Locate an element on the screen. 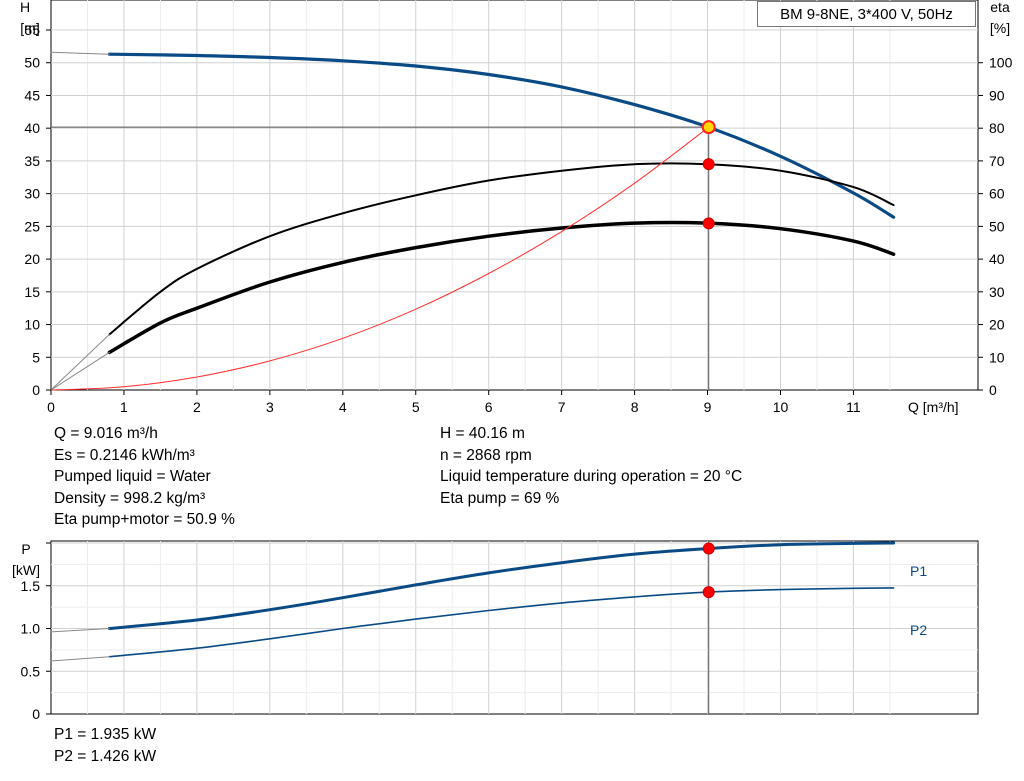 Image resolution: width=1024 pixels, height=781 pixels. info-head: H = 40.16 m is located at coordinates (482, 433).